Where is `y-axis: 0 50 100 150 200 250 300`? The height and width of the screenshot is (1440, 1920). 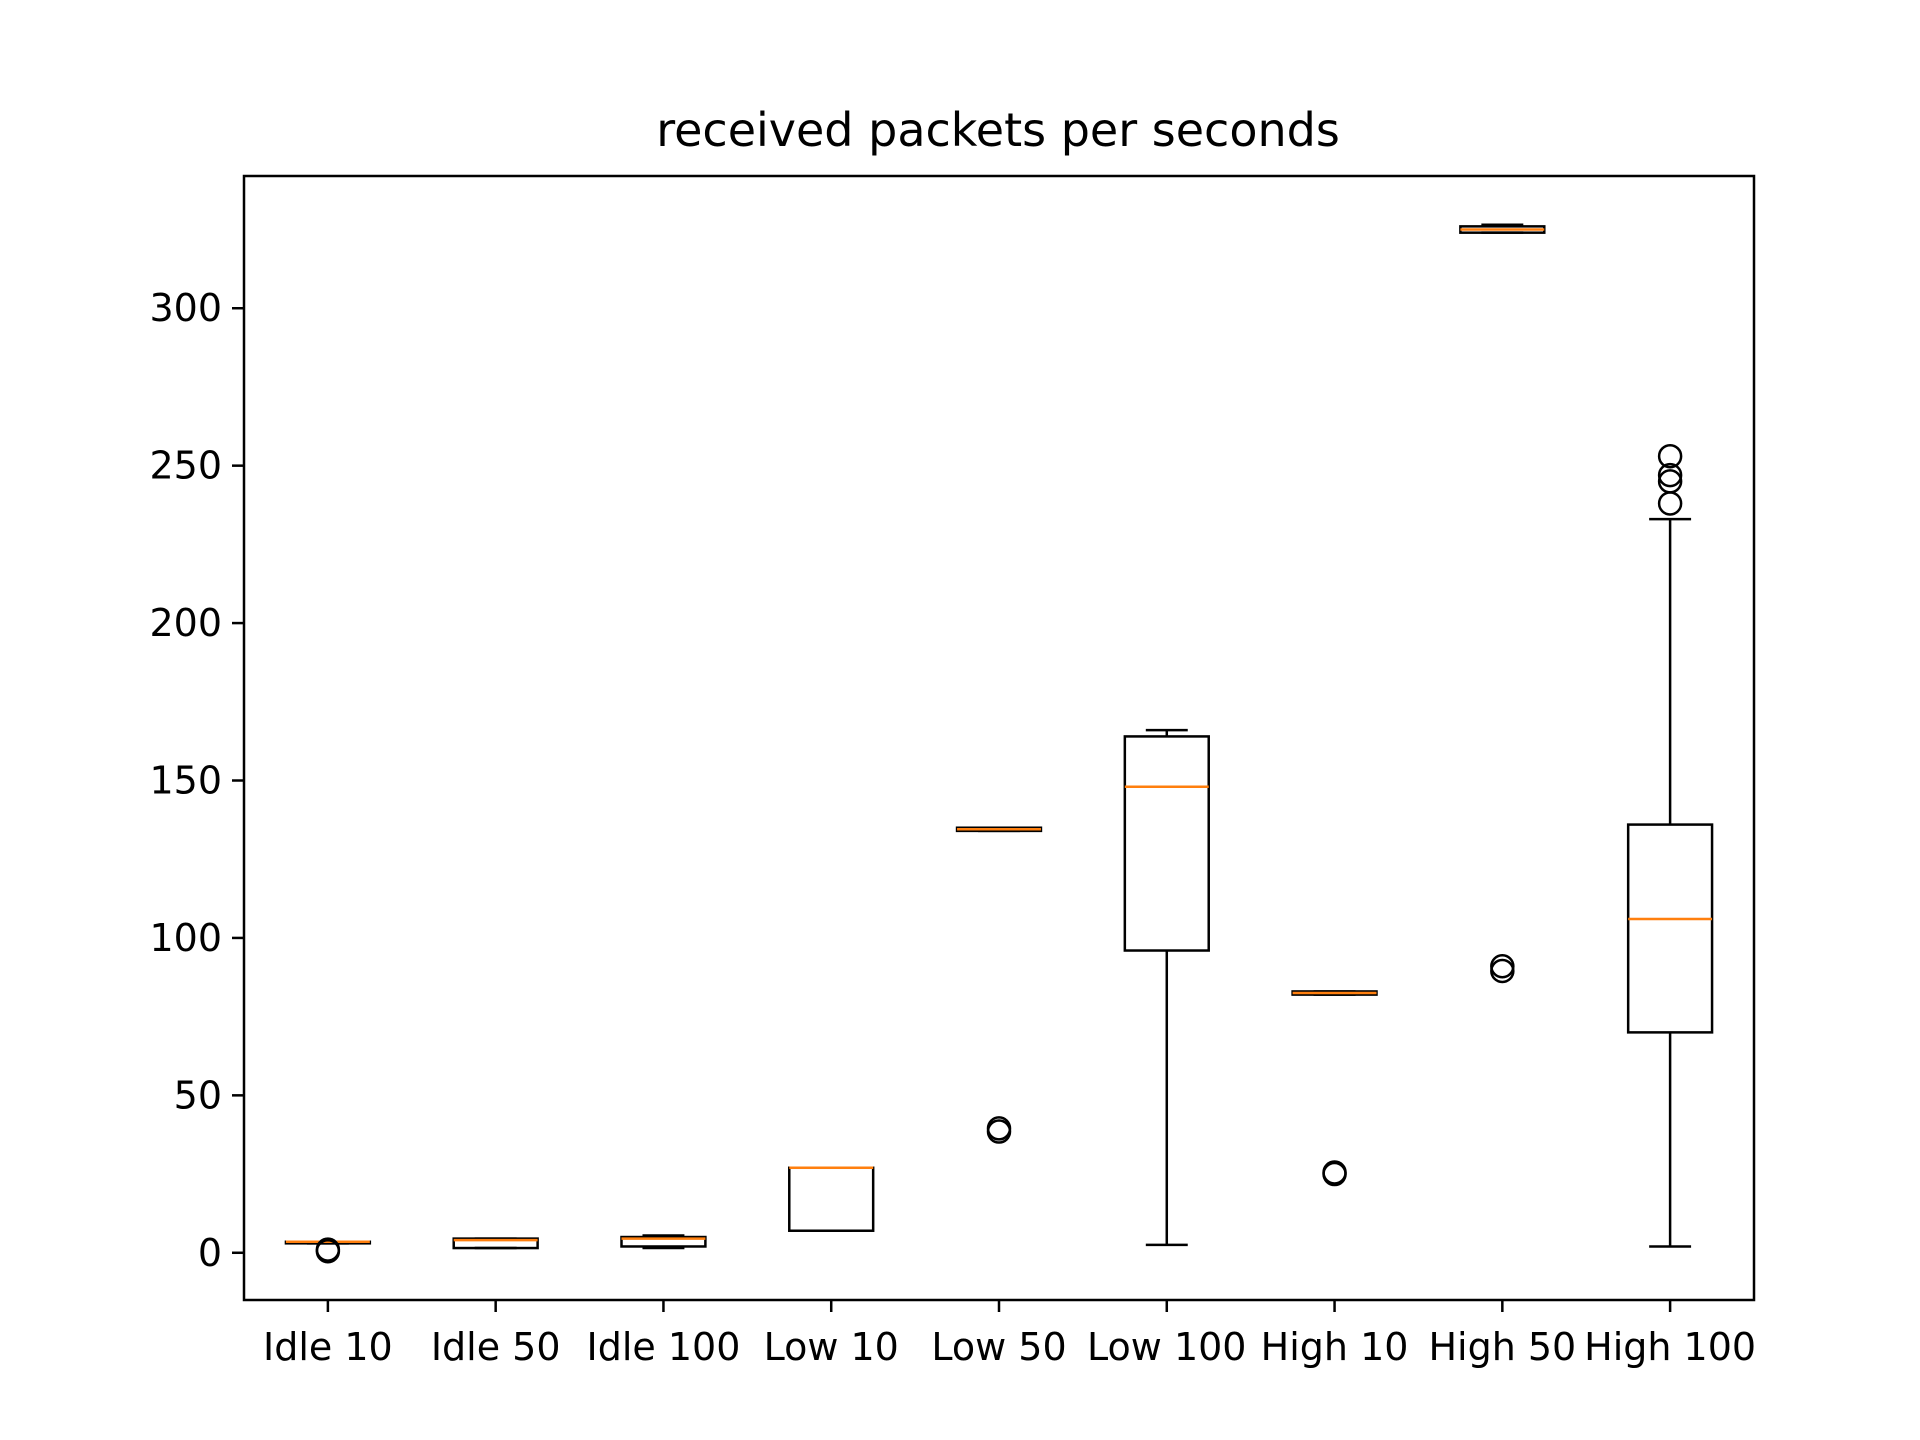
y-axis: 0 50 100 150 200 250 300 is located at coordinates (196, 780).